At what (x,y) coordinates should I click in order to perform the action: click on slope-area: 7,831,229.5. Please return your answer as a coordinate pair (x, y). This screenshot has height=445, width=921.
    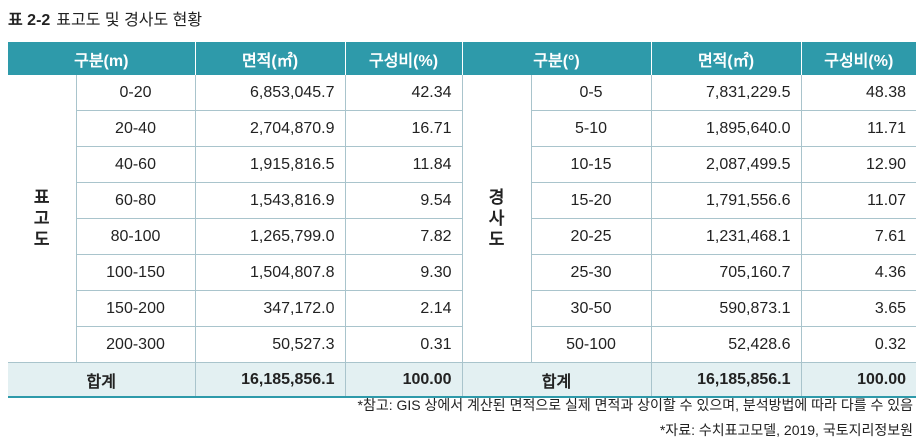
    Looking at the image, I should click on (726, 93).